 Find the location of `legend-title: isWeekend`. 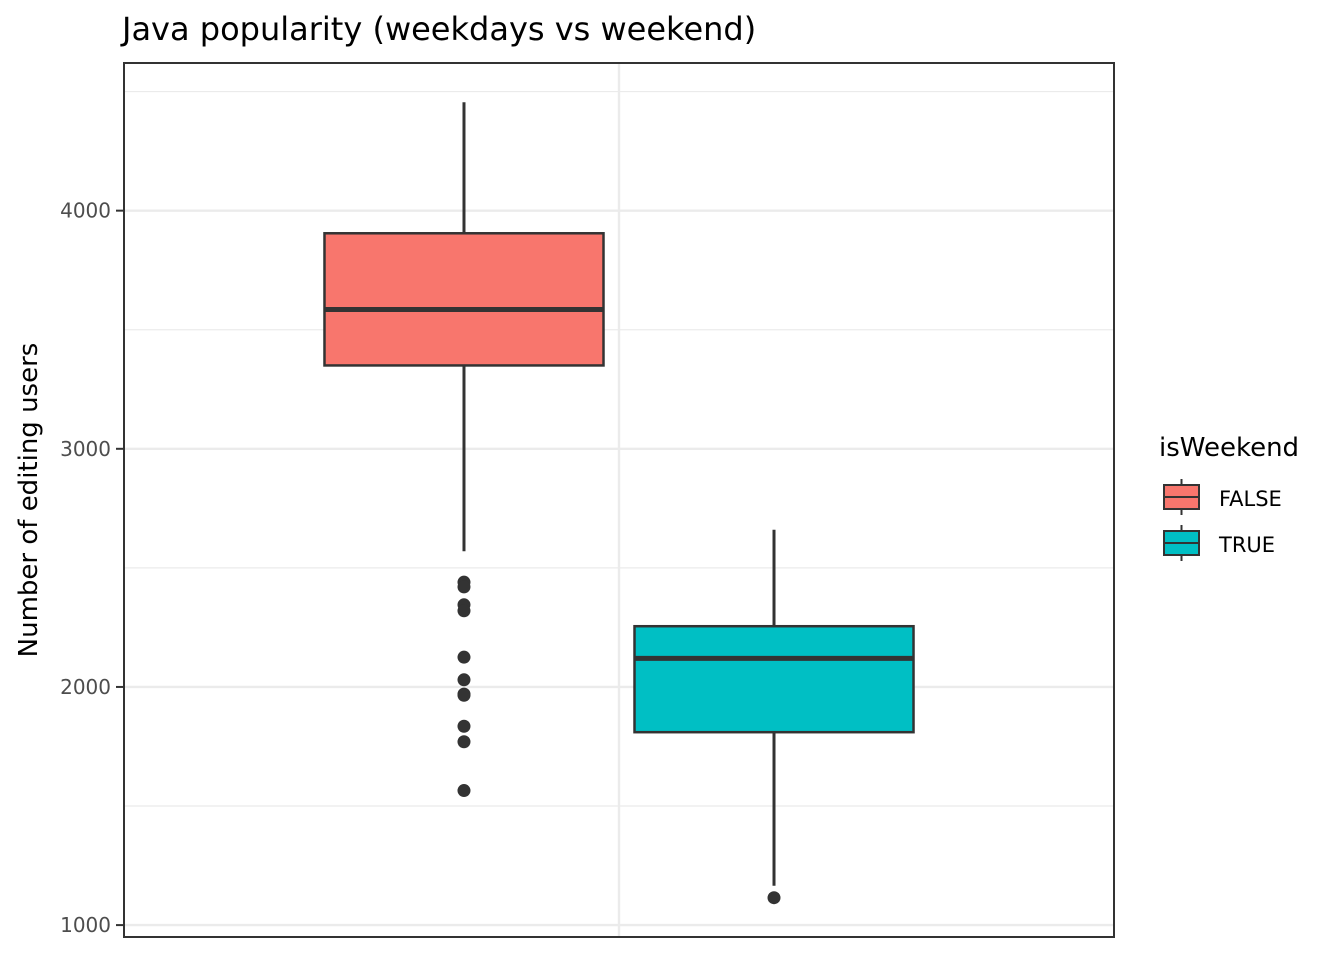

legend-title: isWeekend is located at coordinates (1229, 448).